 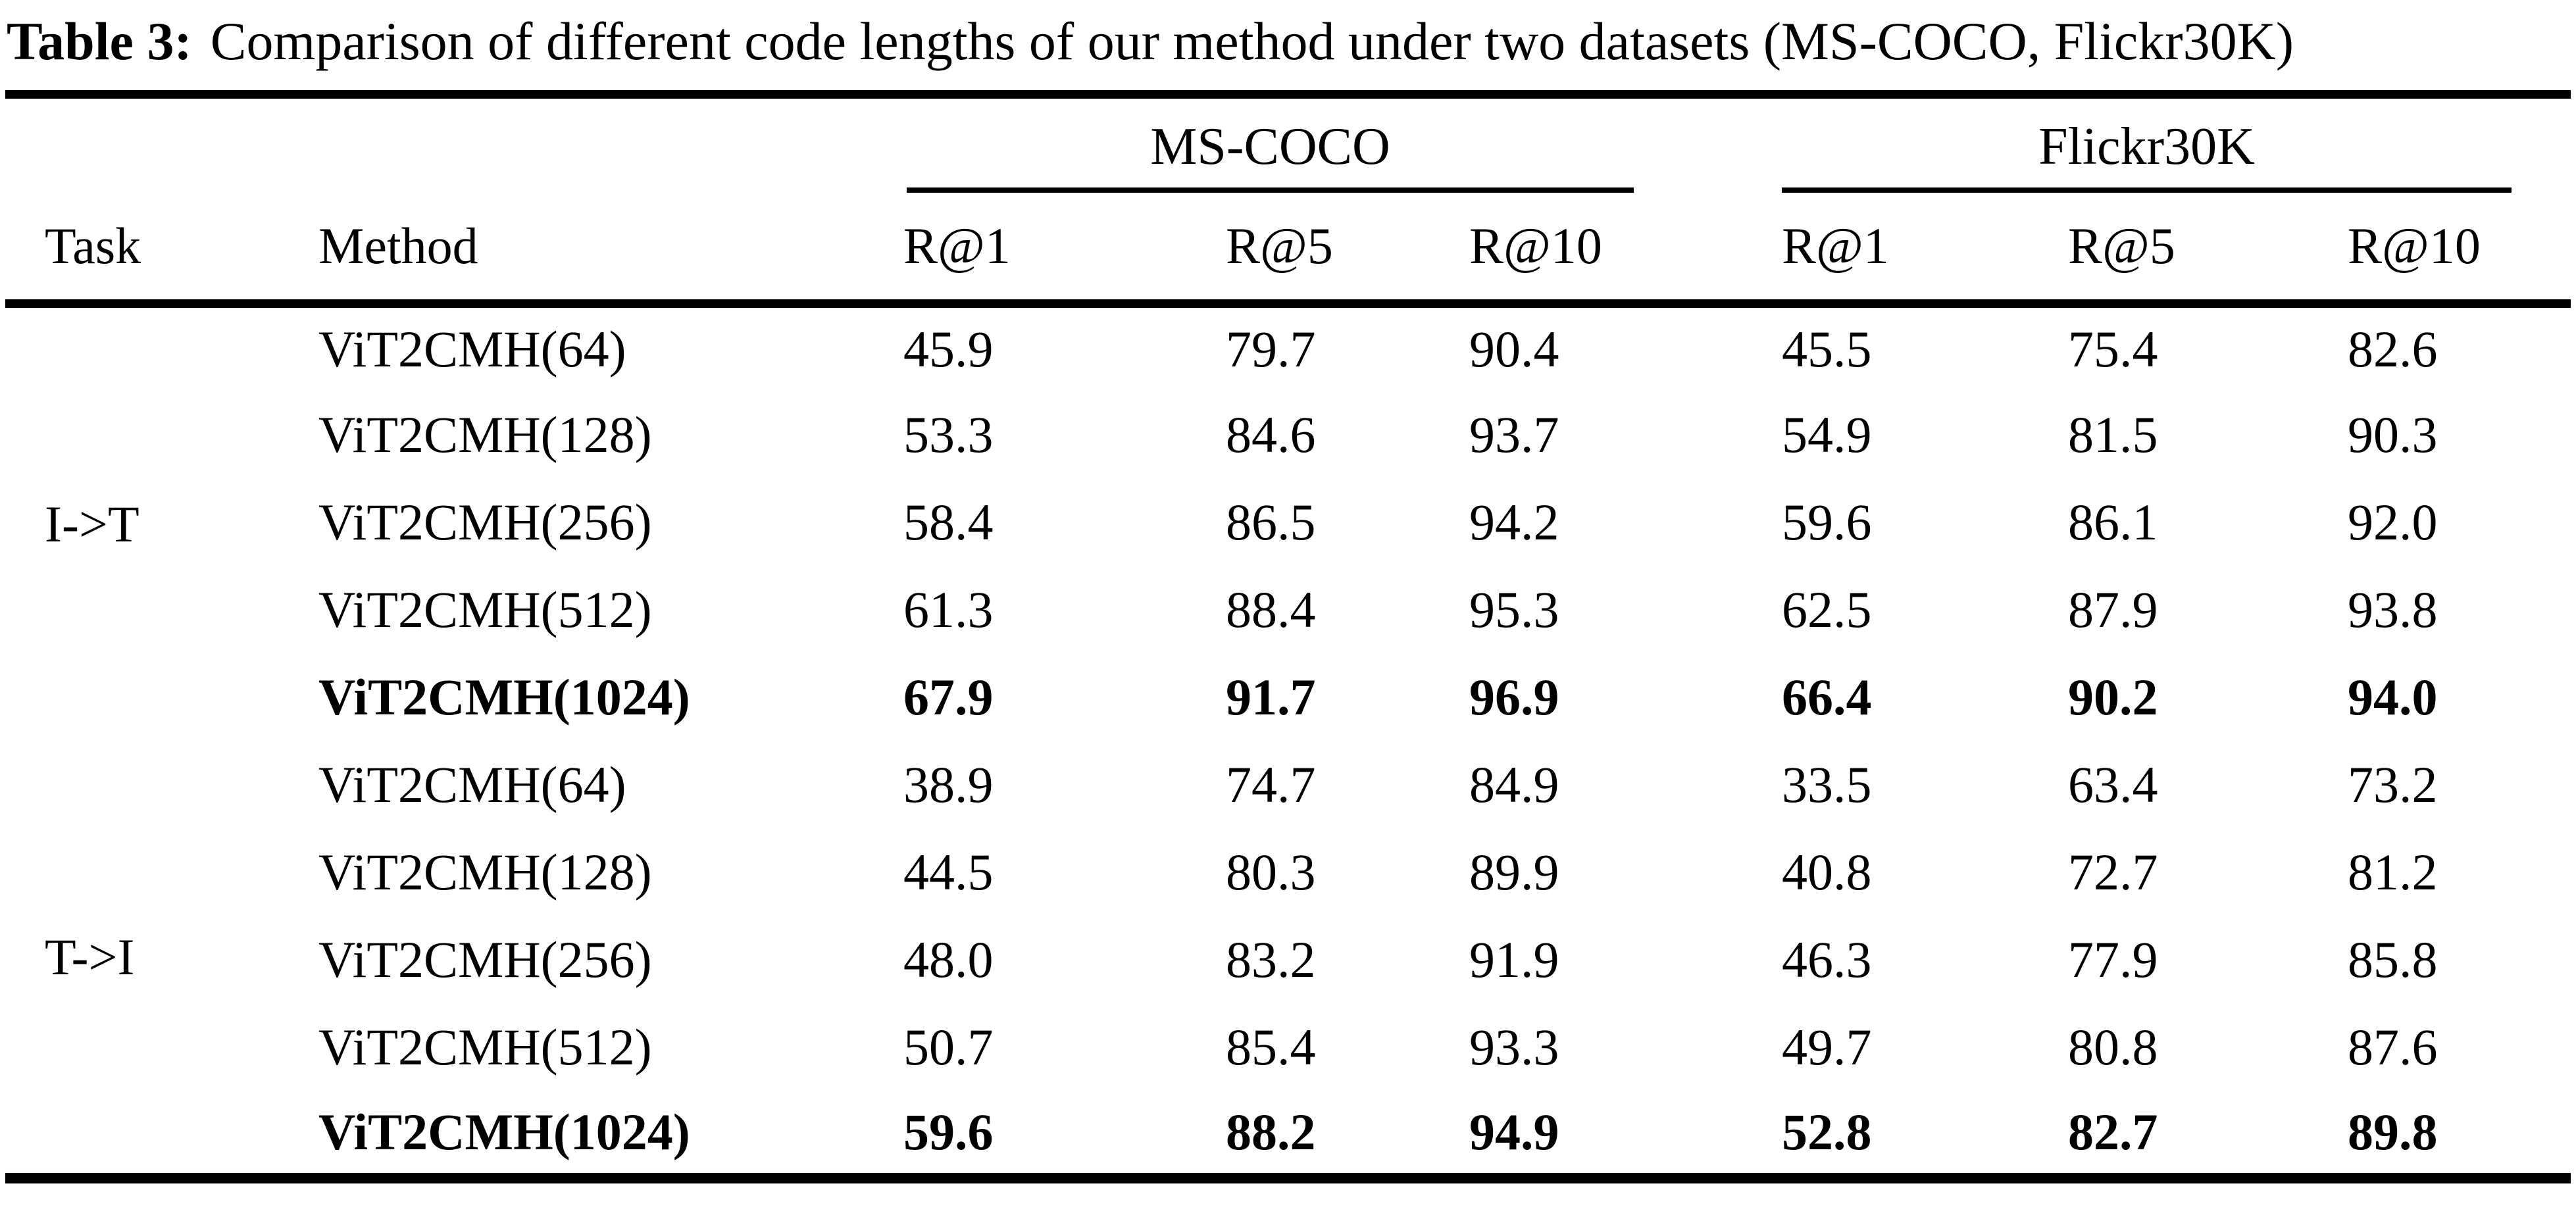 What do you see at coordinates (1271, 522) in the screenshot?
I see `metric-cell: 86.5` at bounding box center [1271, 522].